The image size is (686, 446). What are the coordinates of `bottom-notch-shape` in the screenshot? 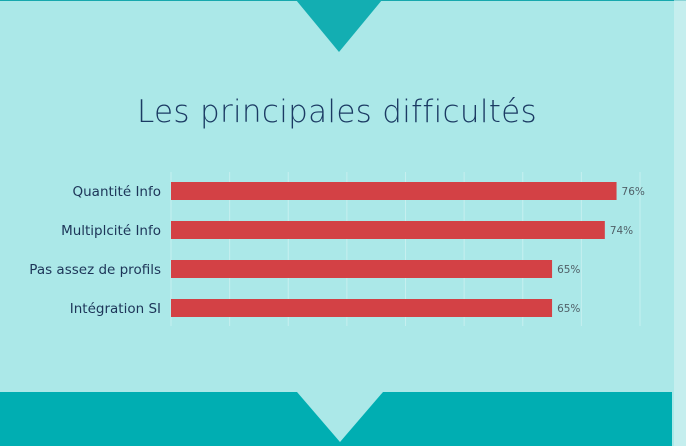 It's located at (340, 417).